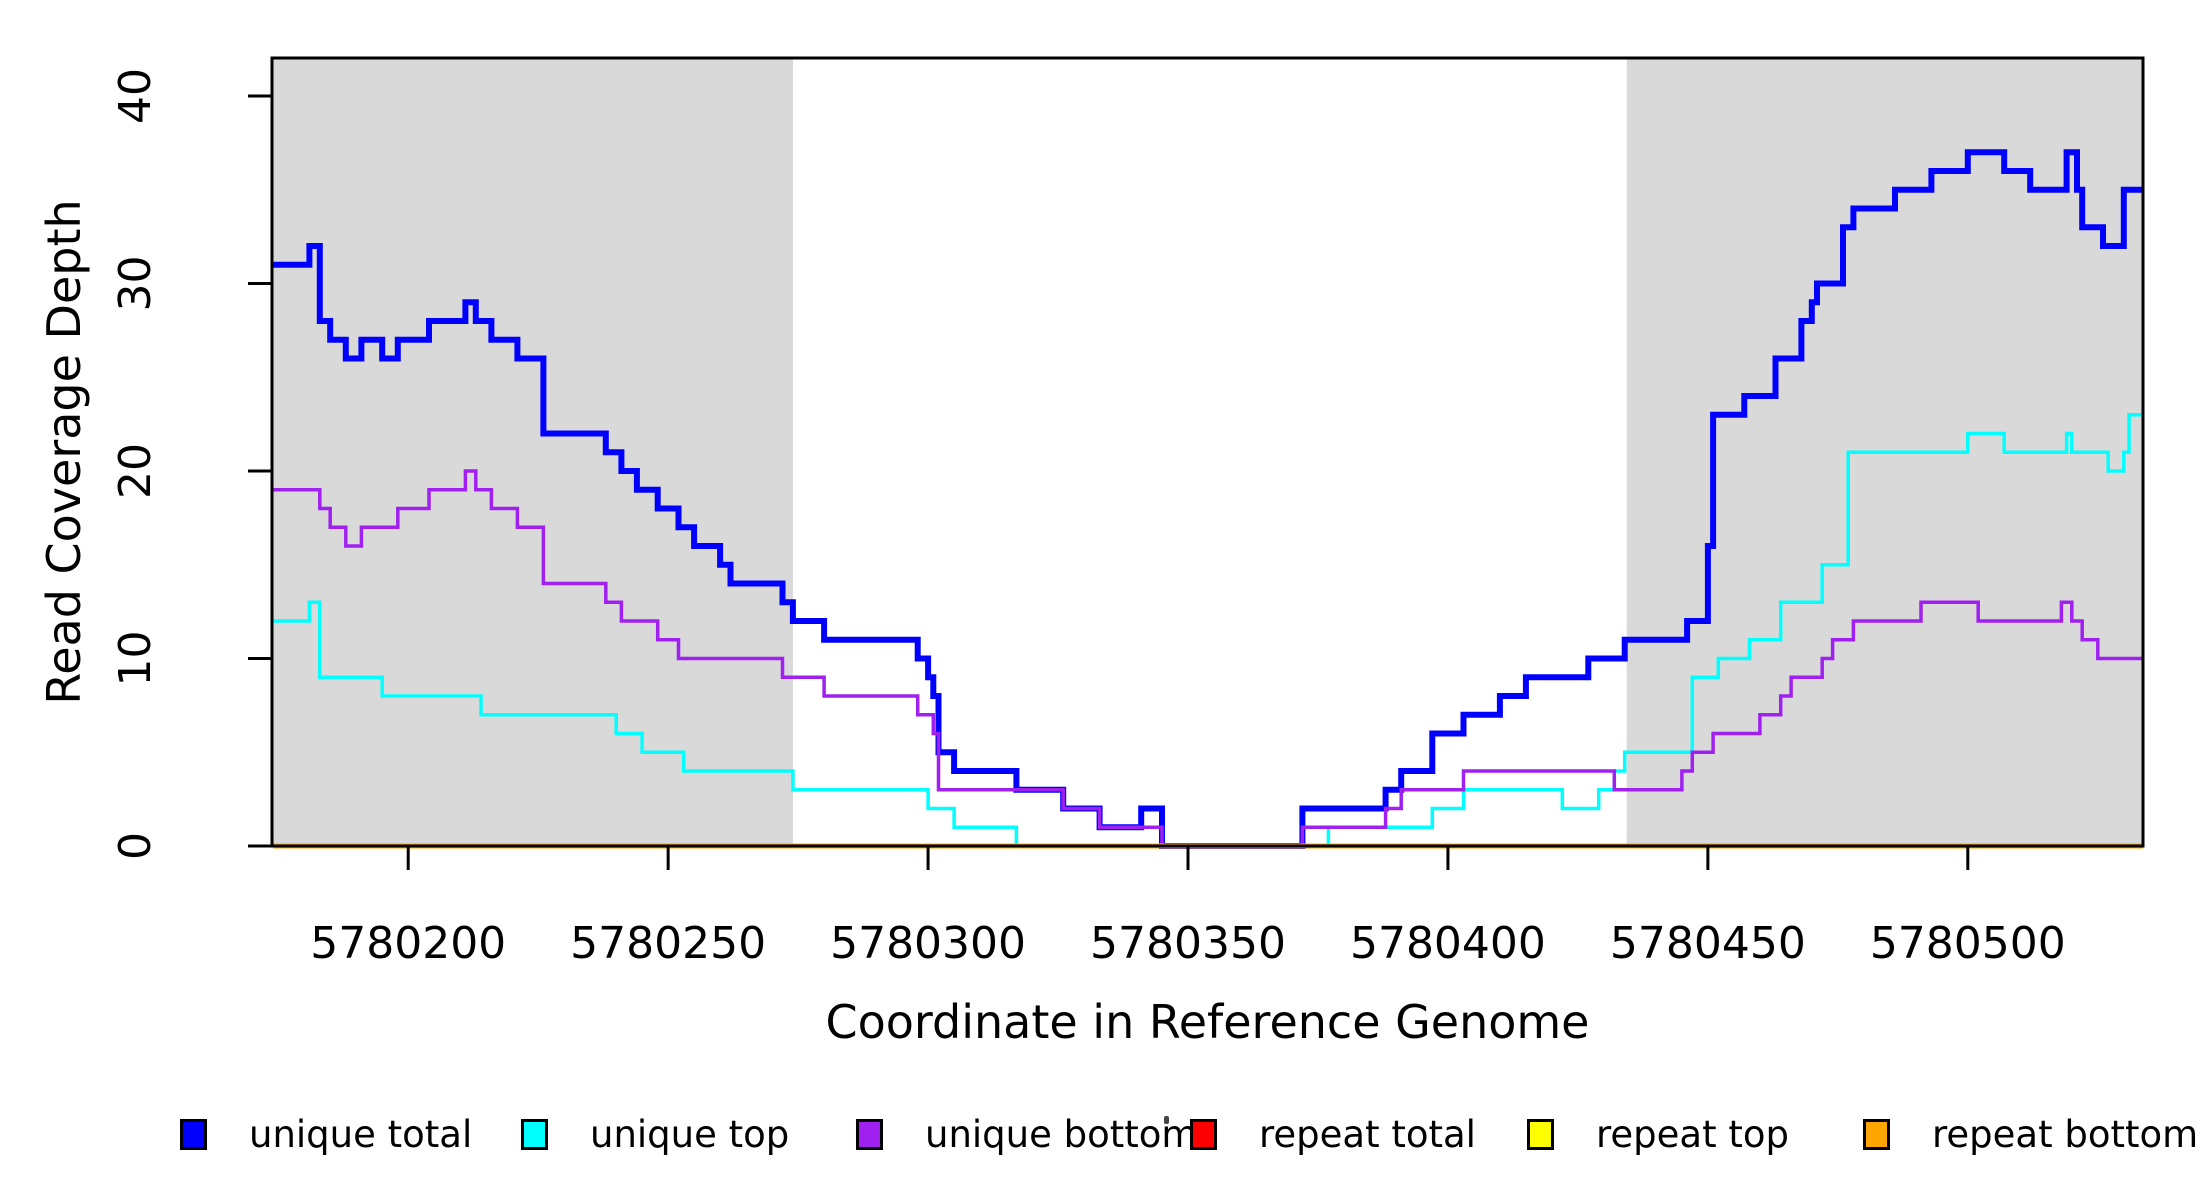 The height and width of the screenshot is (1200, 2200). I want to click on legend-item-repeat-bottom: repeat bottom, so click(2030, 1134).